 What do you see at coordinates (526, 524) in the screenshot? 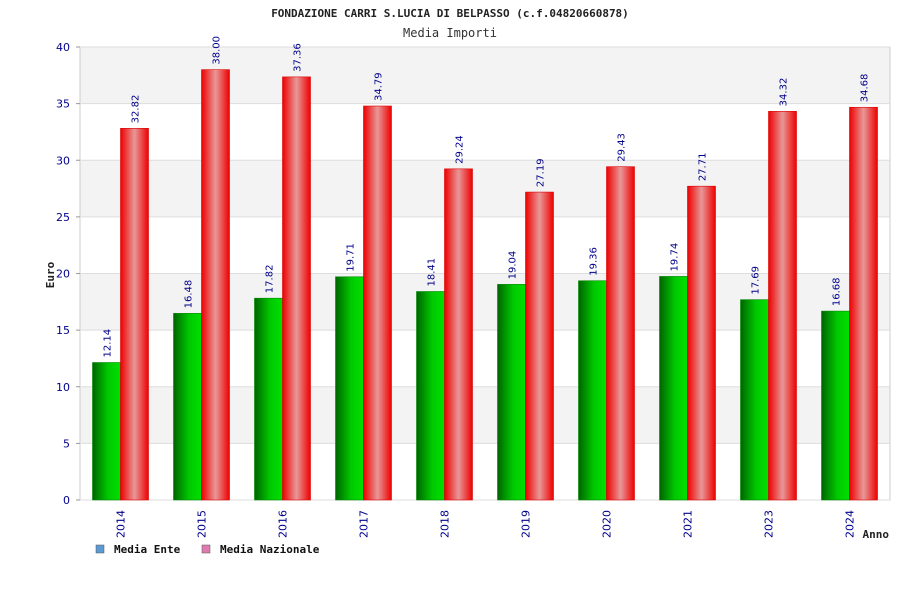
I see `x-tick-label: 2019` at bounding box center [526, 524].